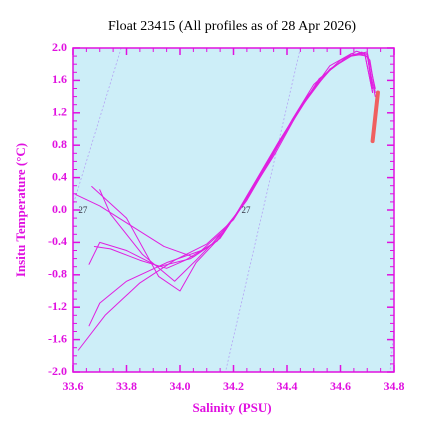 The height and width of the screenshot is (430, 422). What do you see at coordinates (59, 176) in the screenshot?
I see `y-tick-label: 0.4` at bounding box center [59, 176].